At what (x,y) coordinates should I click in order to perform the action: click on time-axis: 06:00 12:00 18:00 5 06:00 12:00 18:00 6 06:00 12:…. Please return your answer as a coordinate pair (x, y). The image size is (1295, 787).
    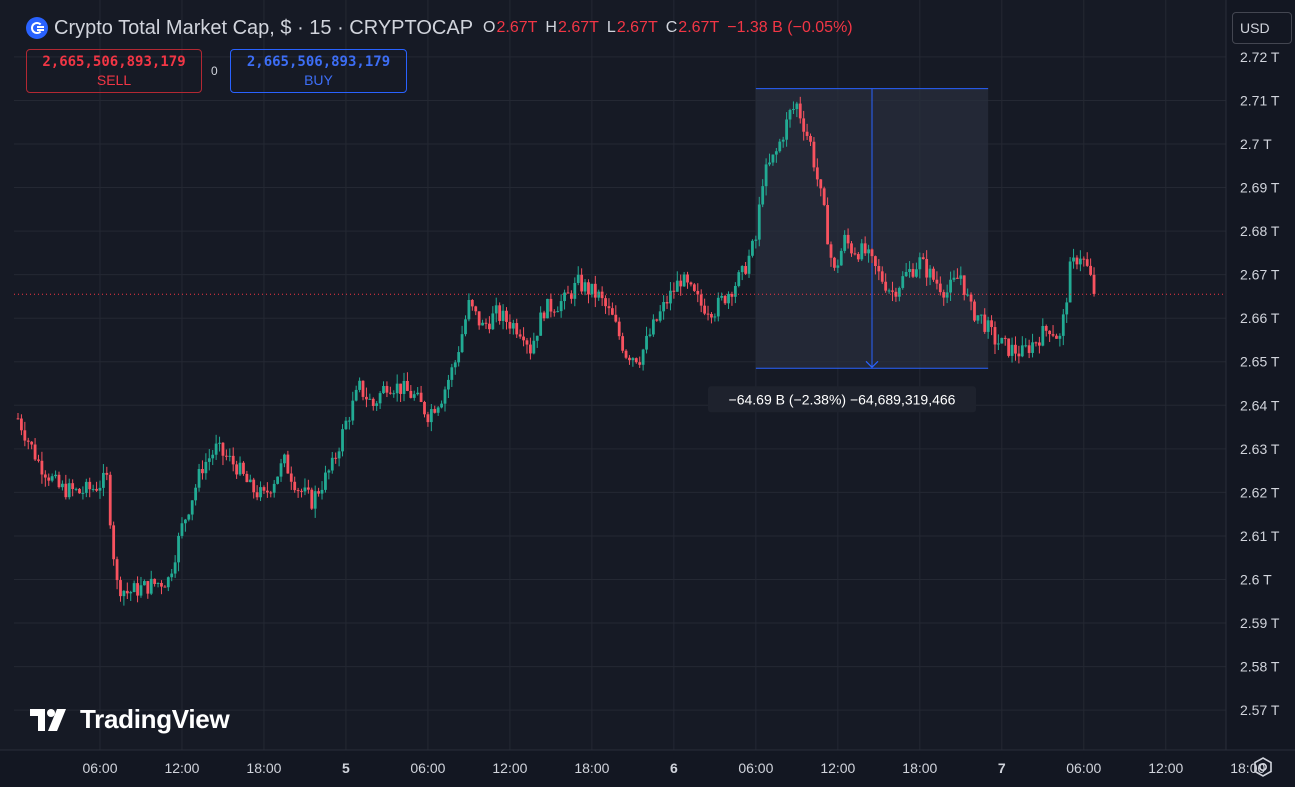
    Looking at the image, I should click on (647, 768).